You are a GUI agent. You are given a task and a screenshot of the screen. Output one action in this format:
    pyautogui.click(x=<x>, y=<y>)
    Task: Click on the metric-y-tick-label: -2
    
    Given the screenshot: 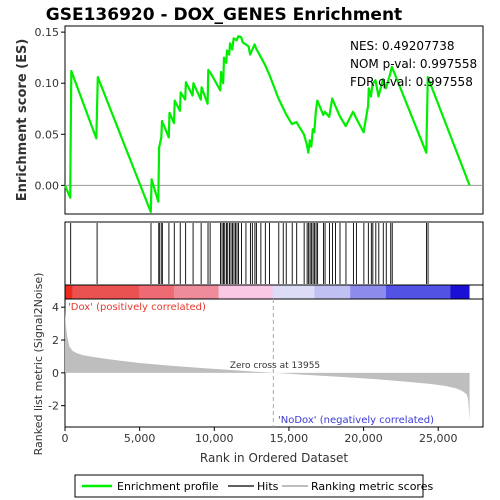 What is the action you would take?
    pyautogui.click(x=53, y=406)
    